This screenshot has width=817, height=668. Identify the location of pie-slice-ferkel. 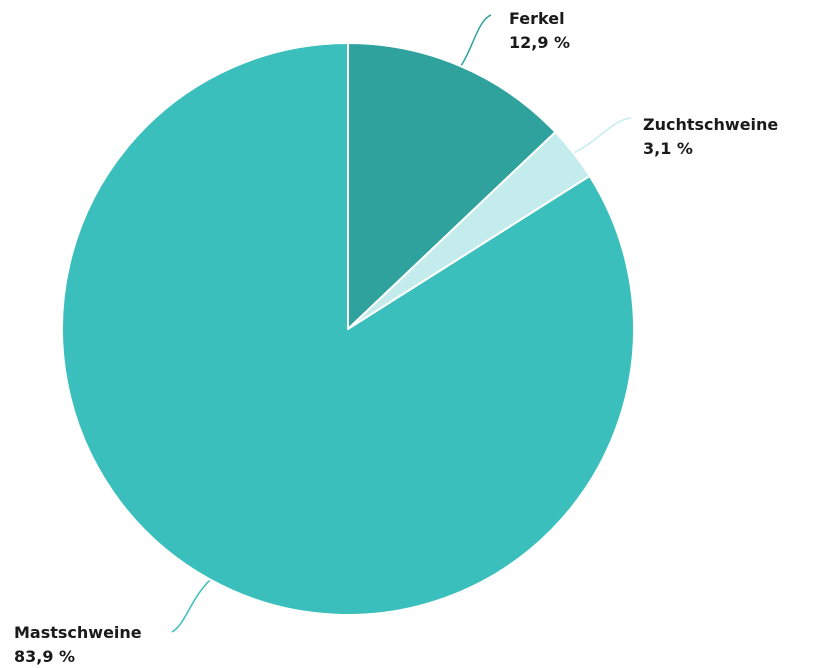
(452, 186).